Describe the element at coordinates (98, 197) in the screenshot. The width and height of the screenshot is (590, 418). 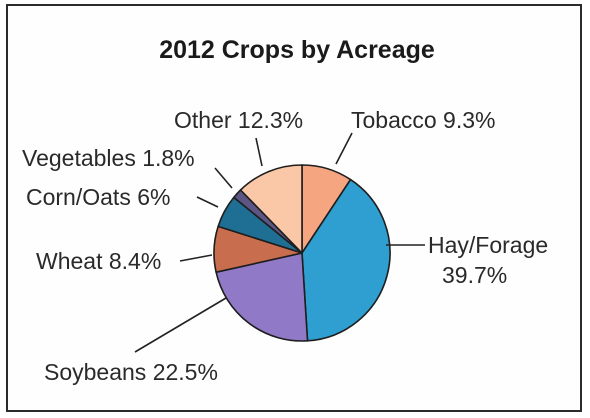
I see `label-corn-oats: Corn/Oats 6%` at that location.